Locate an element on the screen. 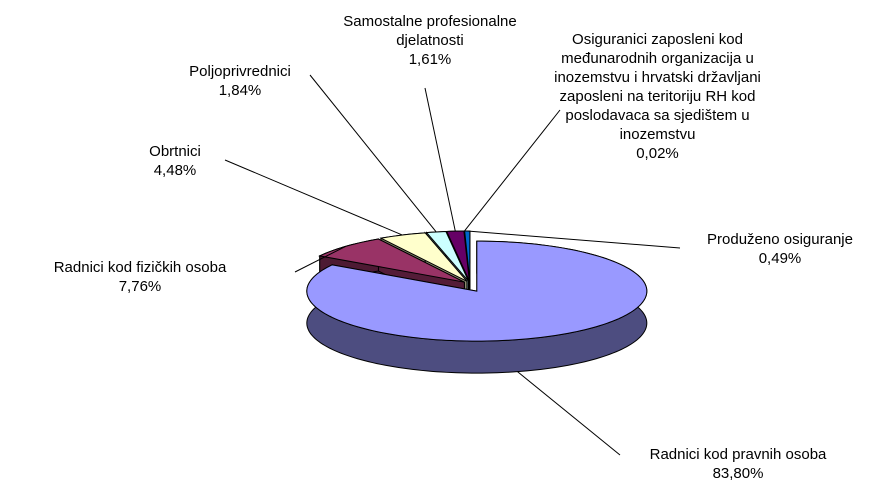 The height and width of the screenshot is (487, 873). slice-label: Produženo osiguranje 0,49% is located at coordinates (776, 249).